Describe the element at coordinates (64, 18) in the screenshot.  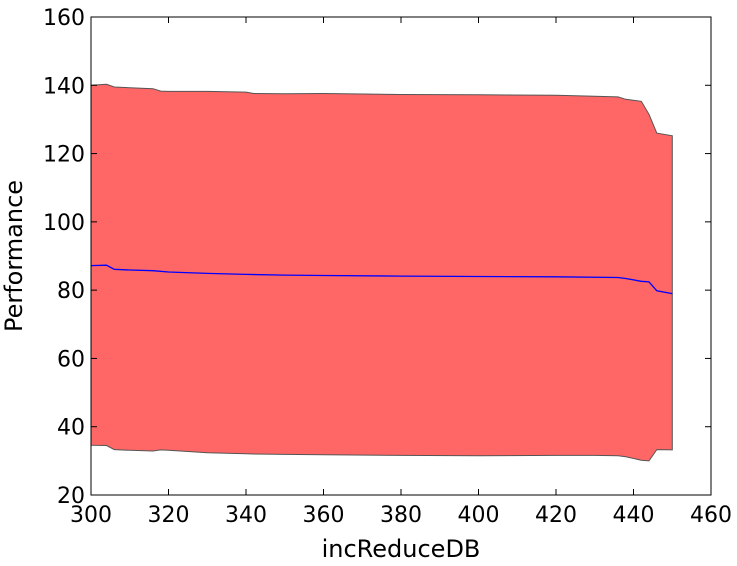
I see `y-tick-label: 160` at that location.